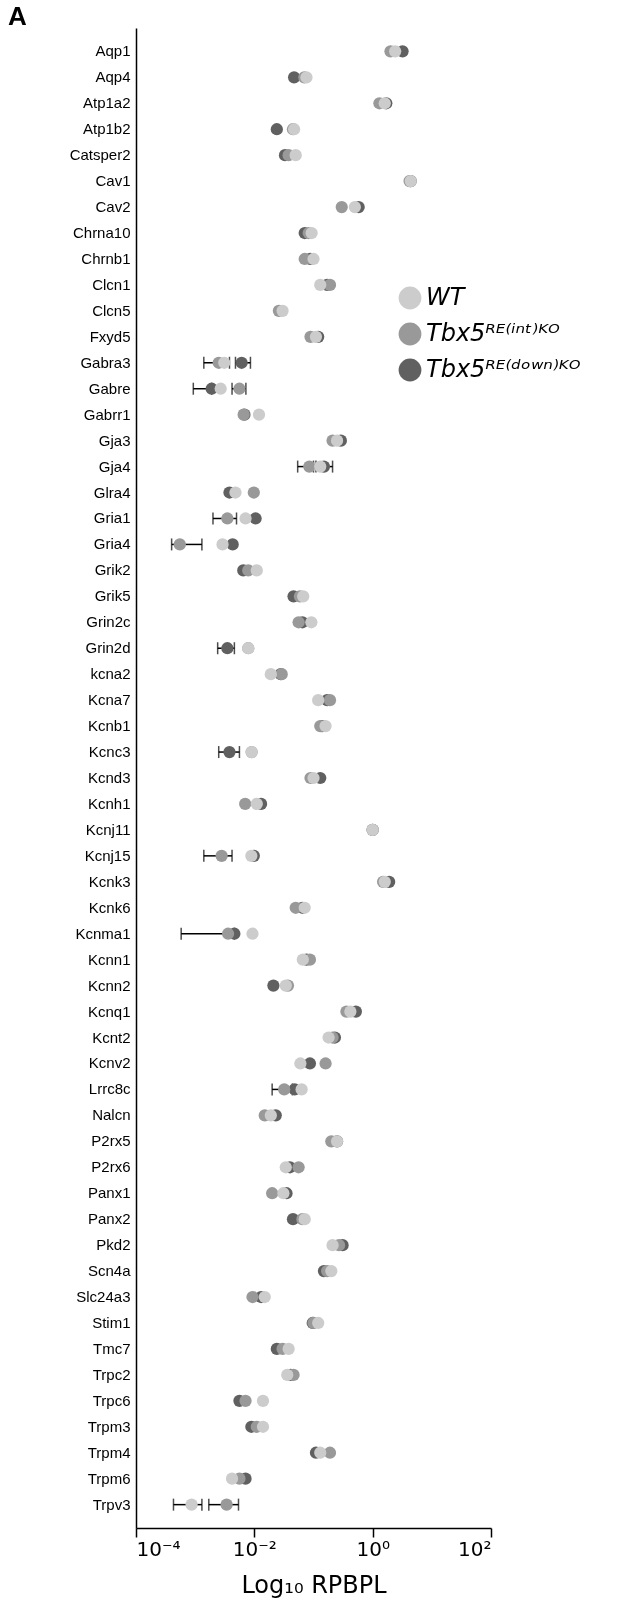  I want to click on y-tick-label: Kcnq1, so click(109, 1011).